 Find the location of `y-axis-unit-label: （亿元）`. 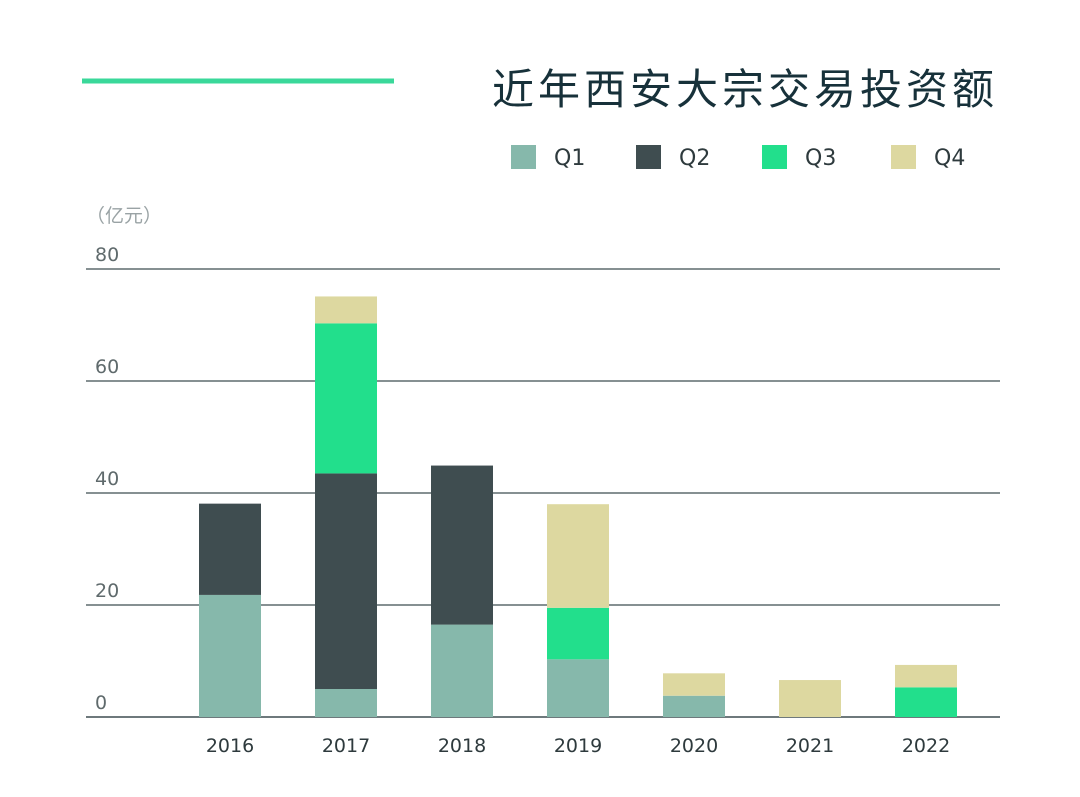

y-axis-unit-label: （亿元） is located at coordinates (124, 216).